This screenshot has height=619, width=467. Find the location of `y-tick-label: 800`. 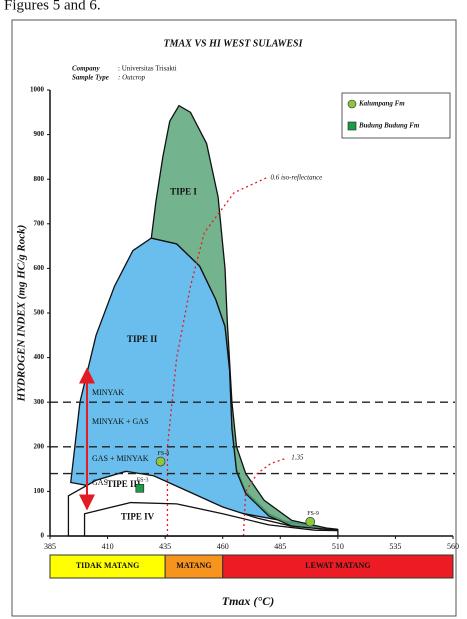

y-tick-label: 800 is located at coordinates (39, 179).